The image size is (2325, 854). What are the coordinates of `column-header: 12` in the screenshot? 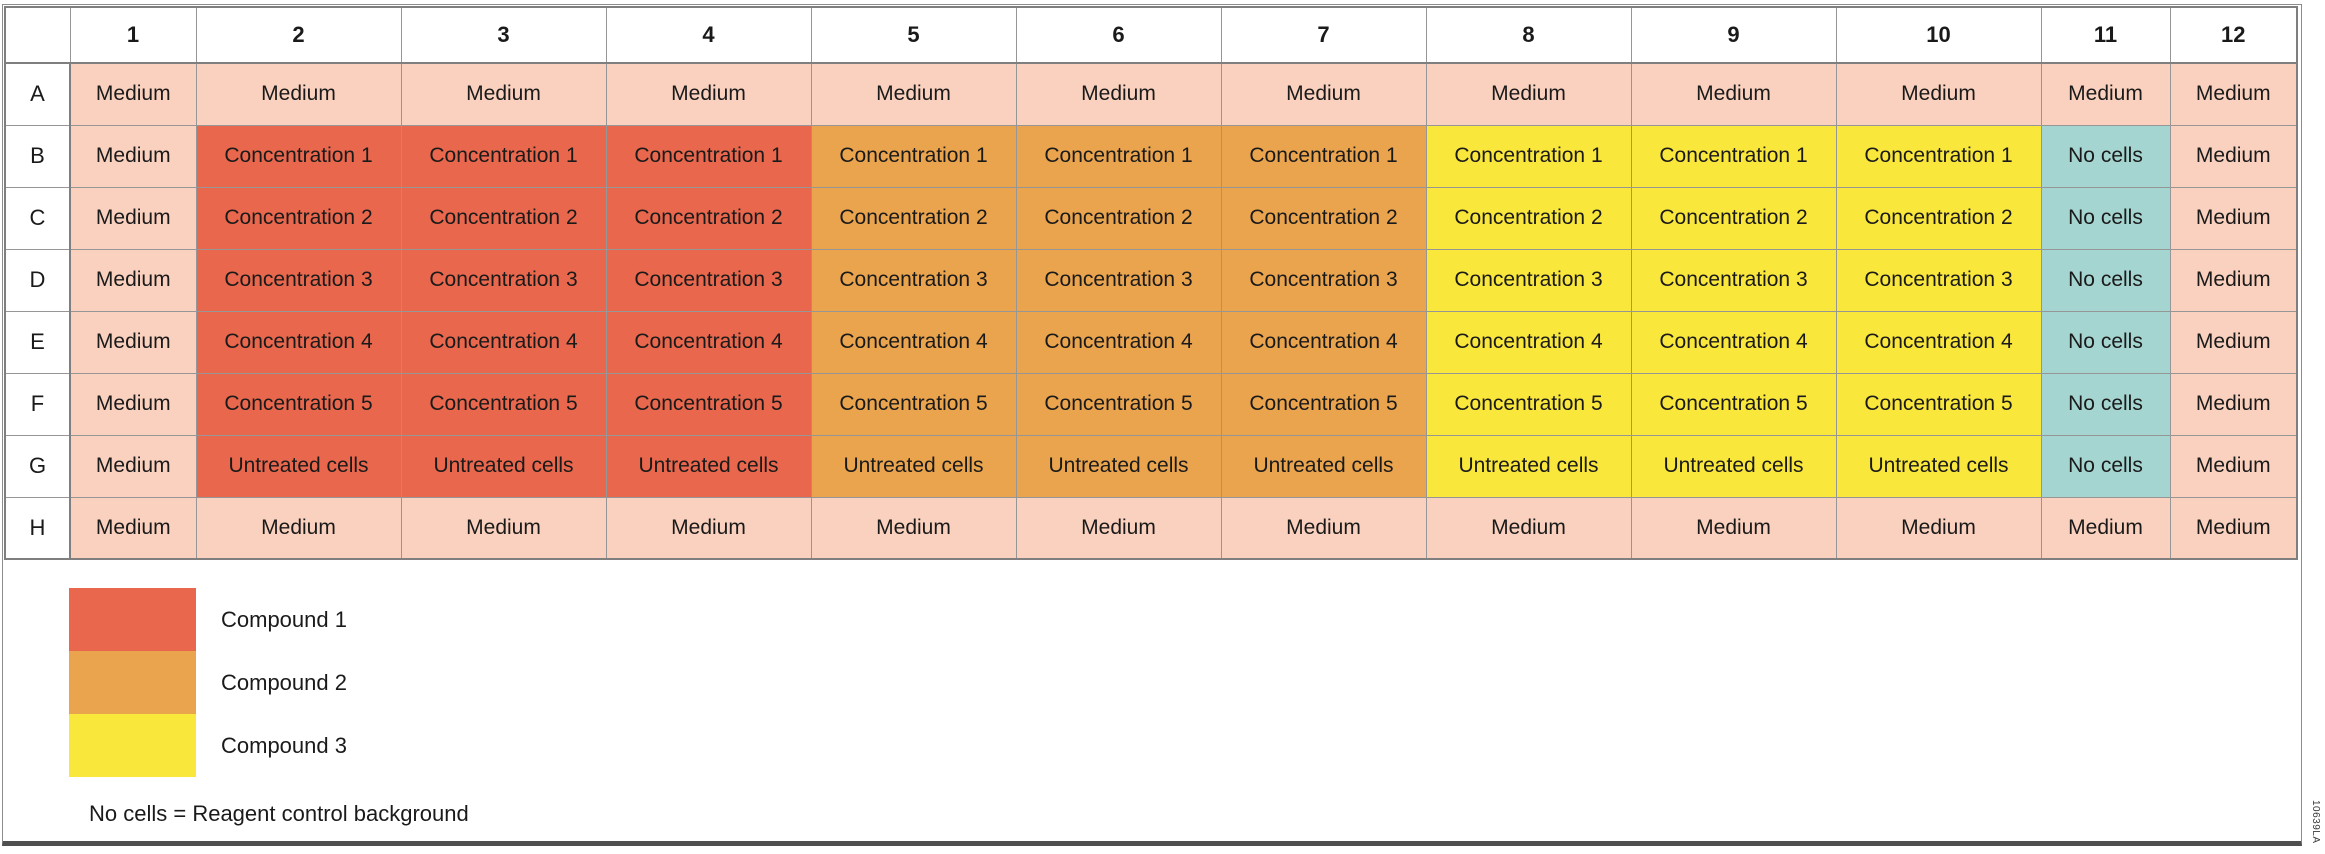 It's located at (2233, 35).